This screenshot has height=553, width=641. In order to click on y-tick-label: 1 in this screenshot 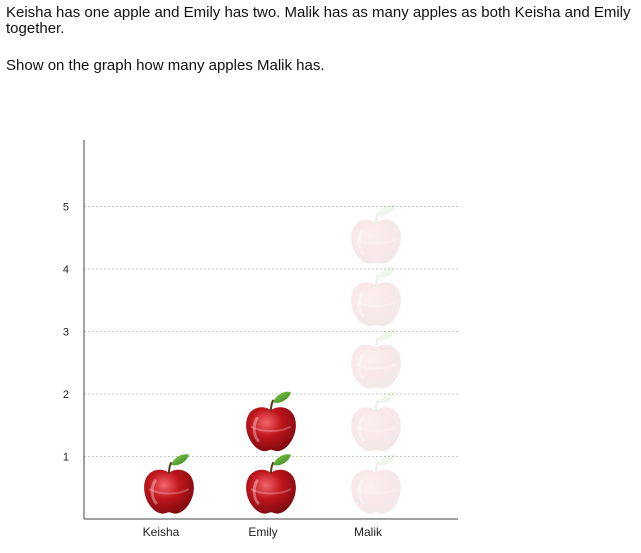, I will do `click(66, 458)`.